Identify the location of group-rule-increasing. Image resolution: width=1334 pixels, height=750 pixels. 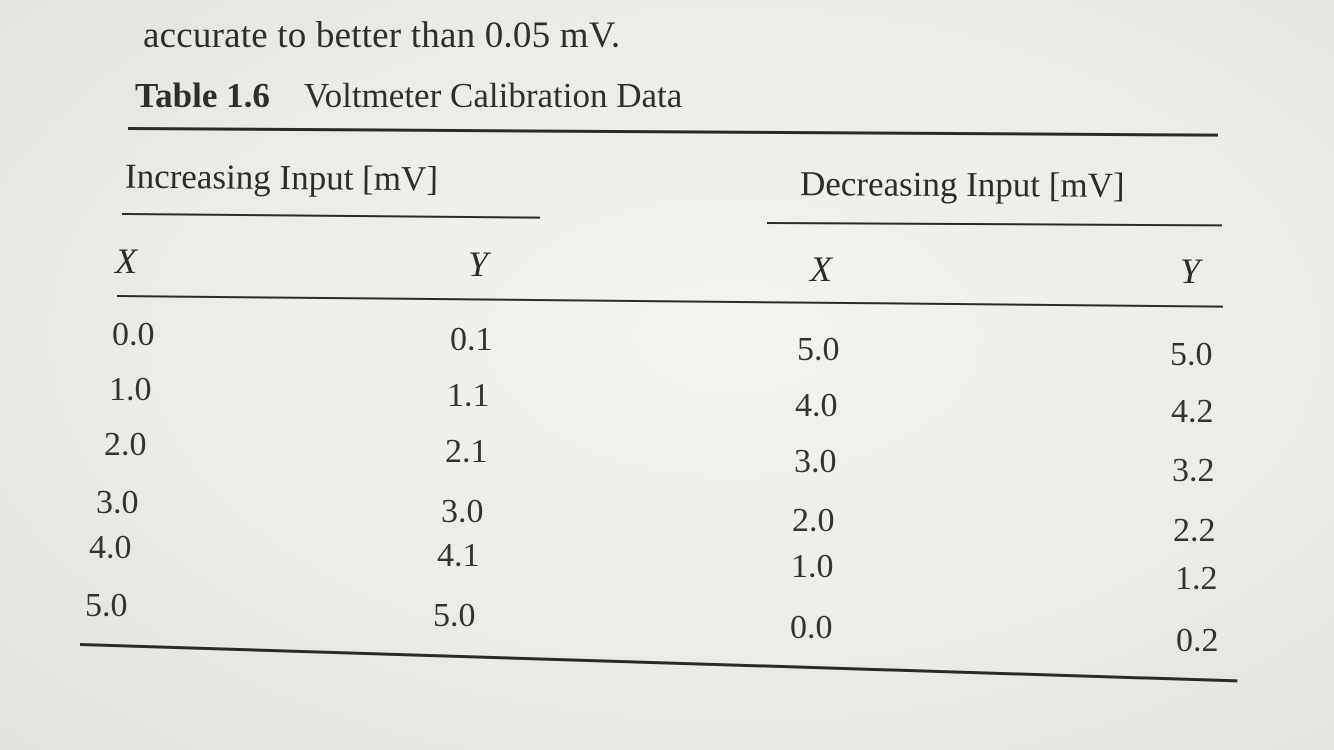
(330, 216).